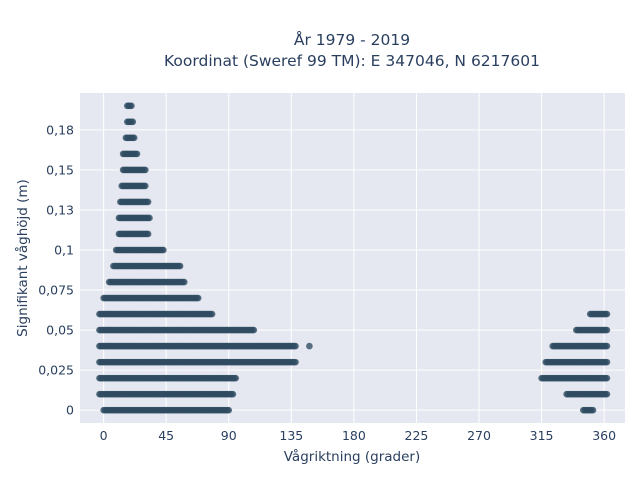  I want to click on x-tick-label: 0, so click(104, 435).